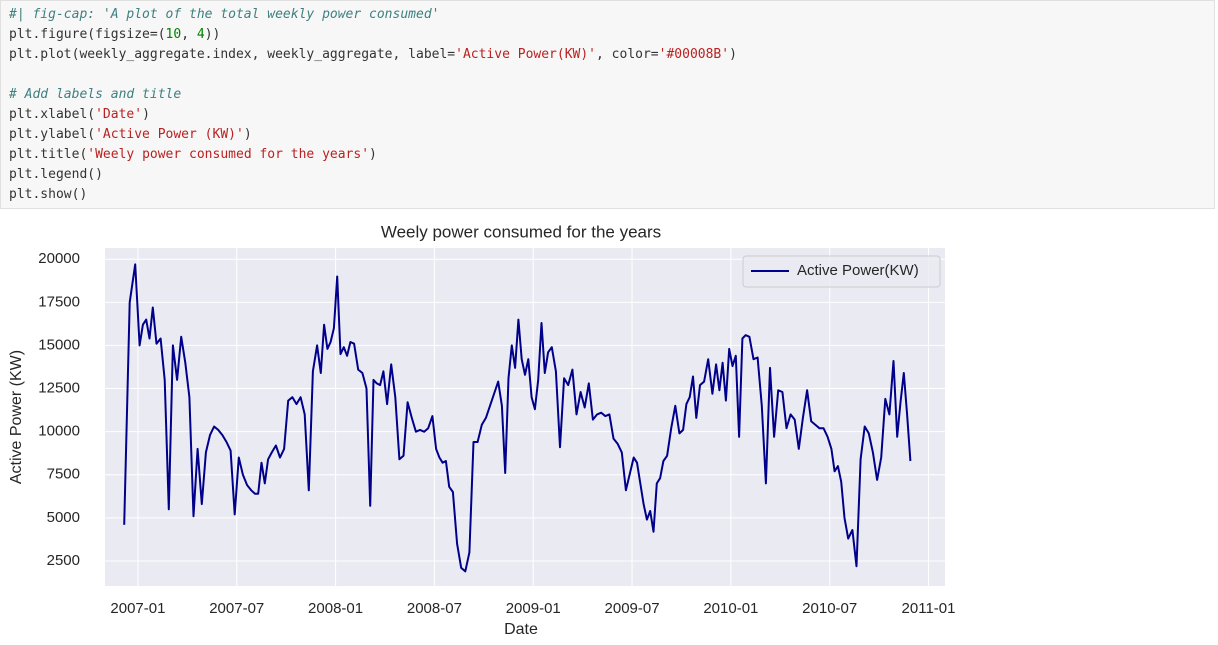 This screenshot has width=1218, height=645. Describe the element at coordinates (228, 154) in the screenshot. I see `code-token: 'Weely power consumed for the years'` at that location.